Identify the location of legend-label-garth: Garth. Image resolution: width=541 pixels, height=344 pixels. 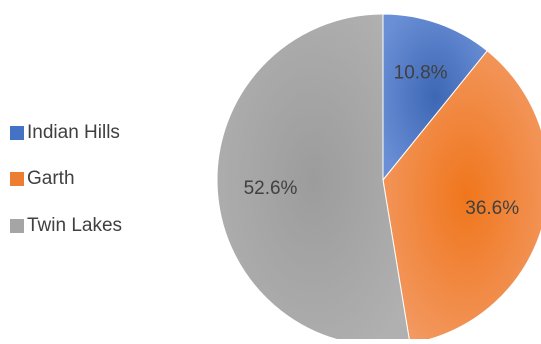
(51, 178).